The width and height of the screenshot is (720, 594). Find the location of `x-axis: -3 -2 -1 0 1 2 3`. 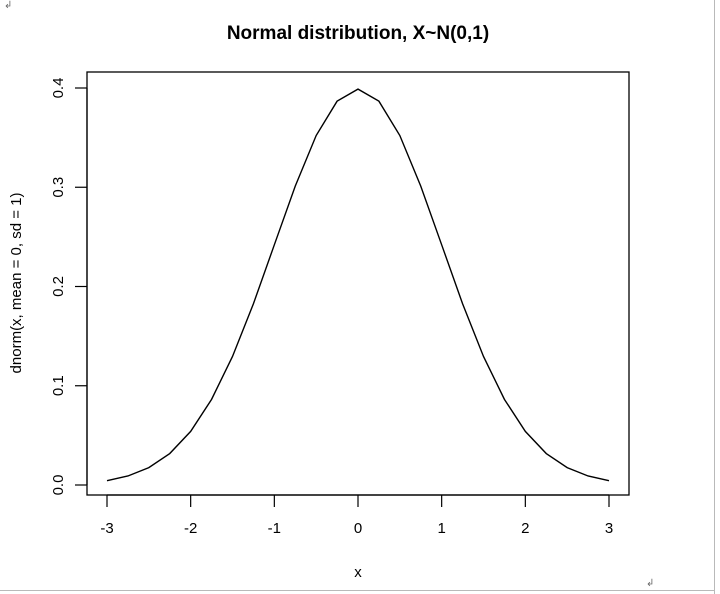

x-axis: -3 -2 -1 0 1 2 3 is located at coordinates (356, 515).